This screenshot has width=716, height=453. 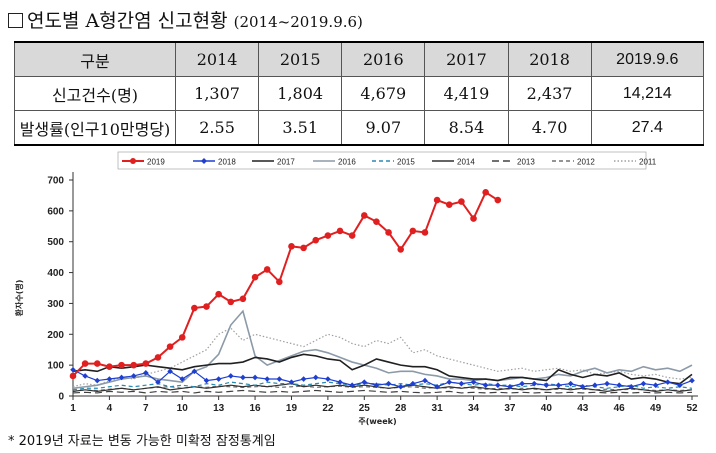 I want to click on footnote: * 2019년 자료는 변동 가능한 미확정 잠정통계임, so click(x=142, y=441).